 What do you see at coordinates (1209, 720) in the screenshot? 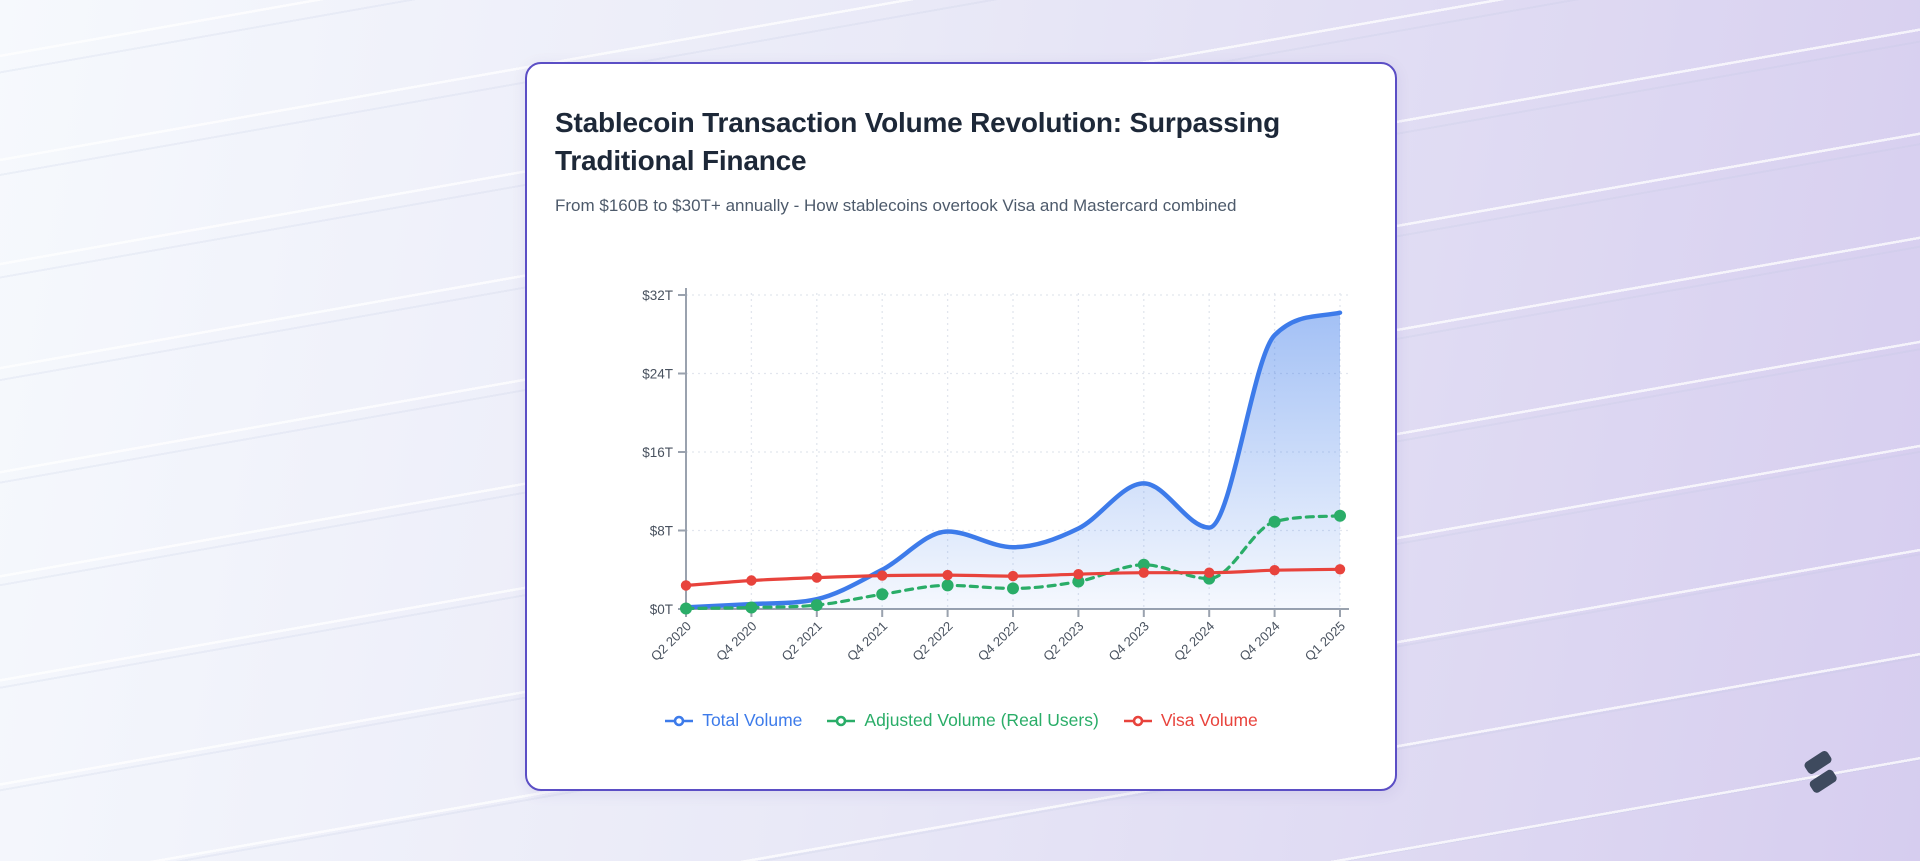
I see `legend-item-label: Visa Volume` at bounding box center [1209, 720].